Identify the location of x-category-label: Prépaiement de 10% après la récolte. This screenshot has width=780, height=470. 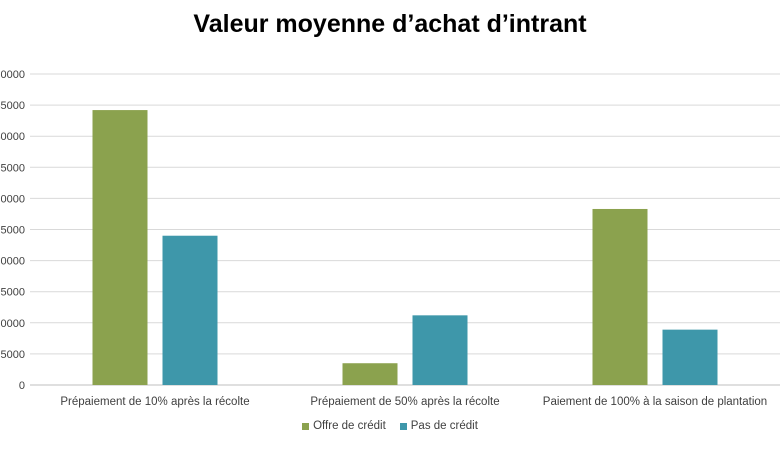
(154, 402).